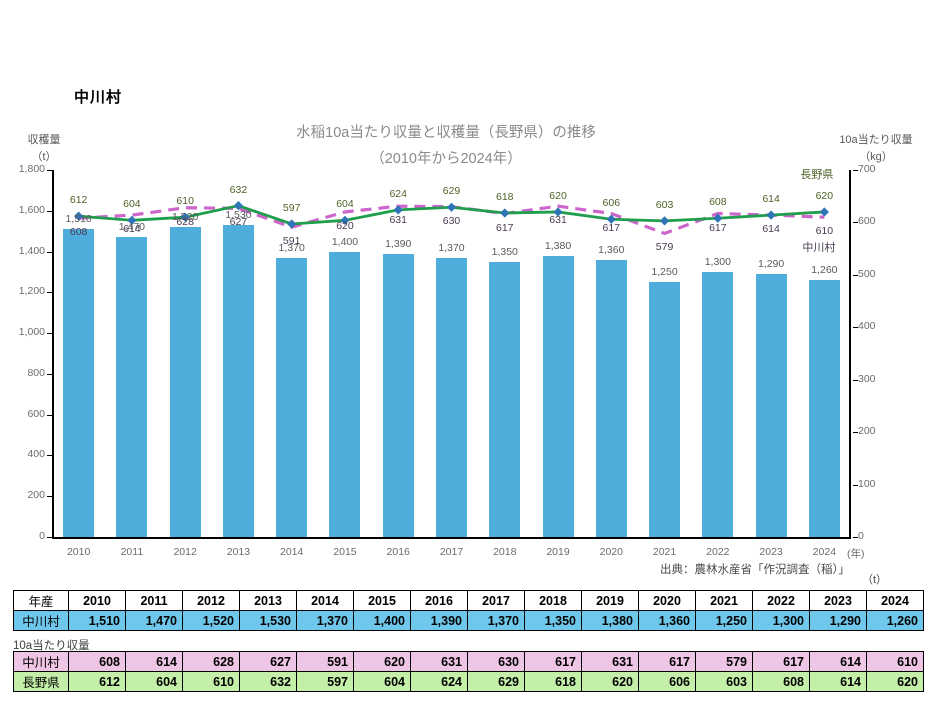  I want to click on harvest-table-year: 2012, so click(211, 600).